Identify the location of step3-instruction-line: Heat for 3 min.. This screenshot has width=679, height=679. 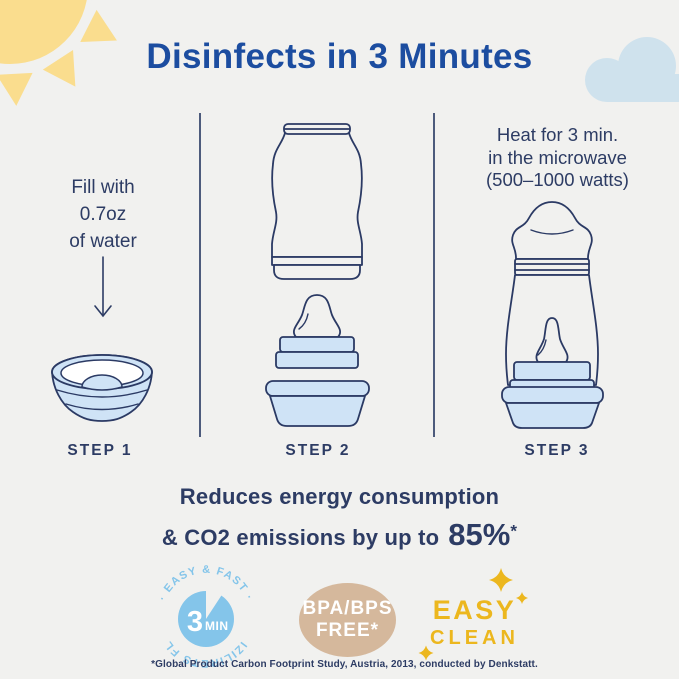
(557, 134).